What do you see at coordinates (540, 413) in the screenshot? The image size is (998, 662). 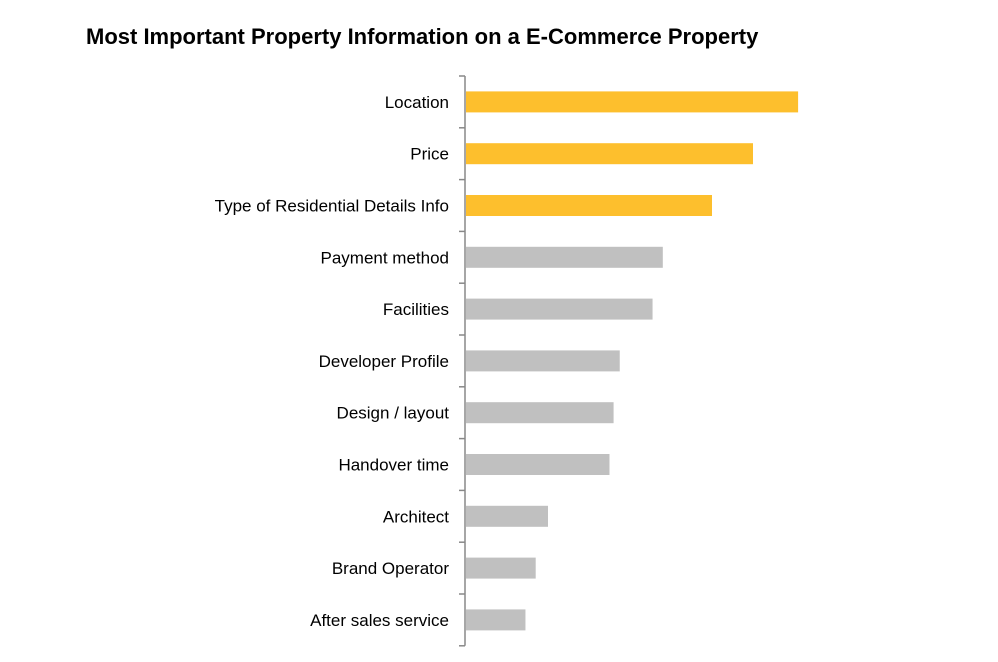 I see `bar-design-layout` at bounding box center [540, 413].